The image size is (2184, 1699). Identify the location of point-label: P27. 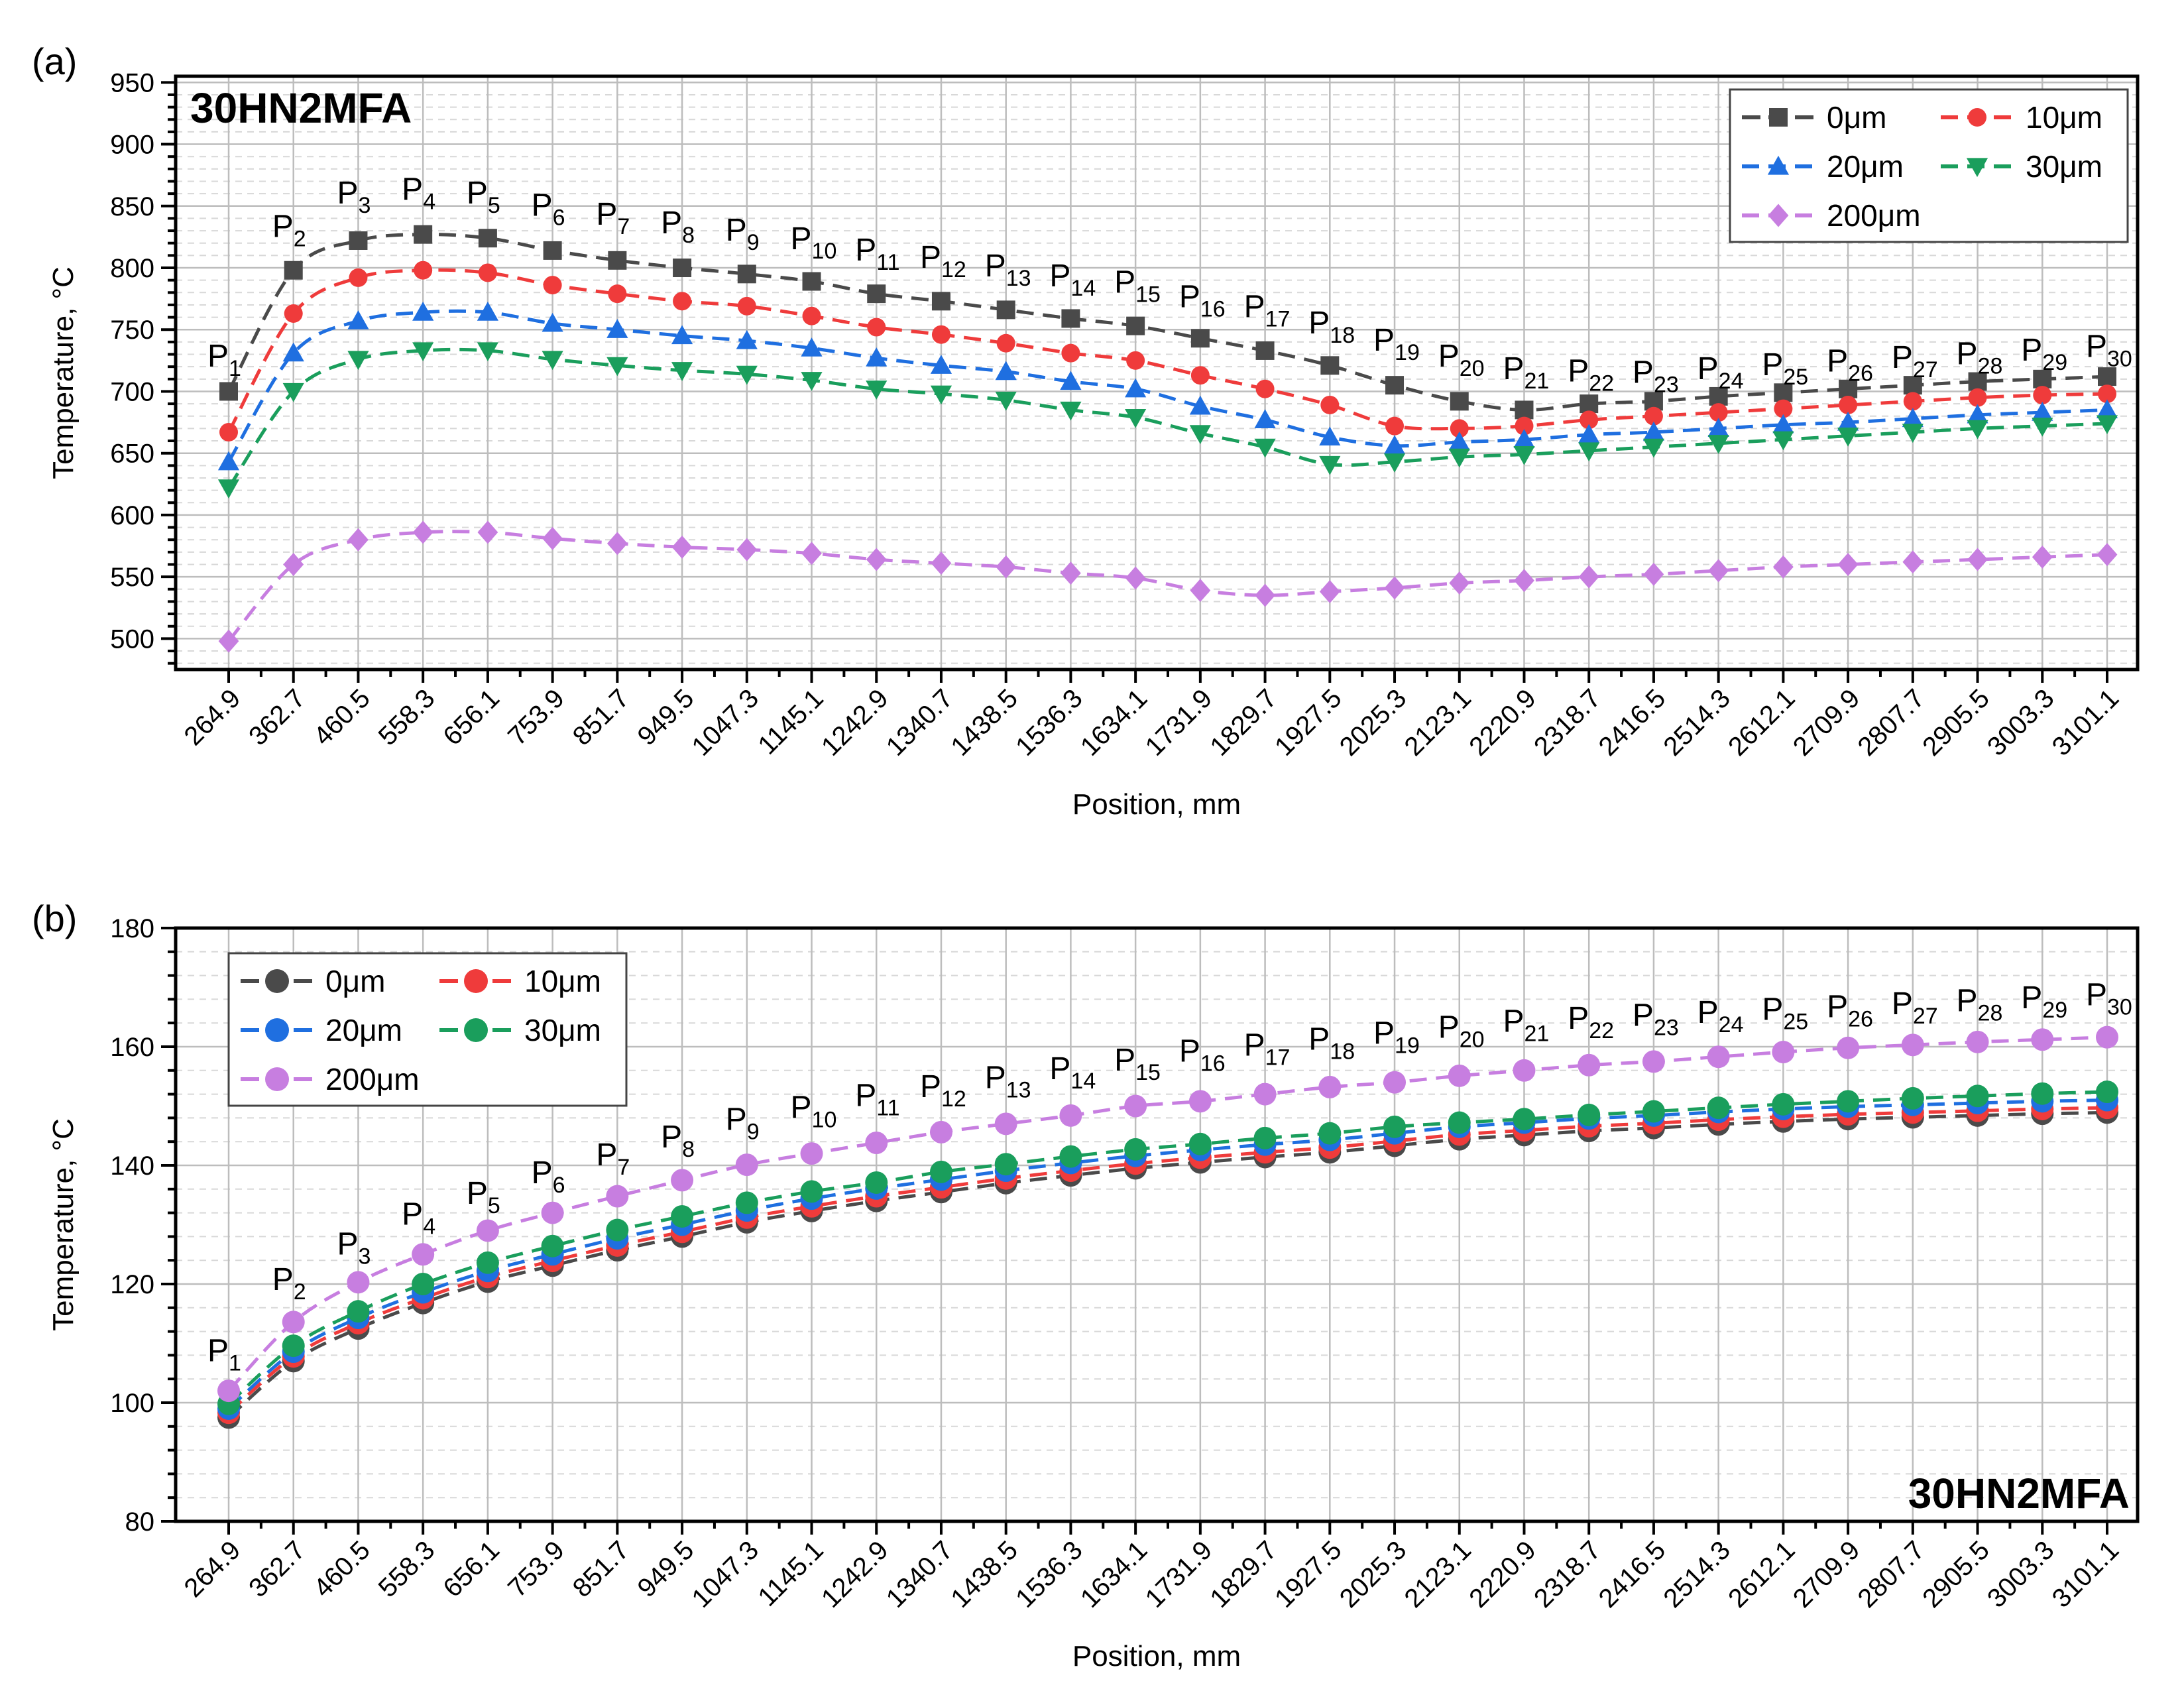
(1915, 361).